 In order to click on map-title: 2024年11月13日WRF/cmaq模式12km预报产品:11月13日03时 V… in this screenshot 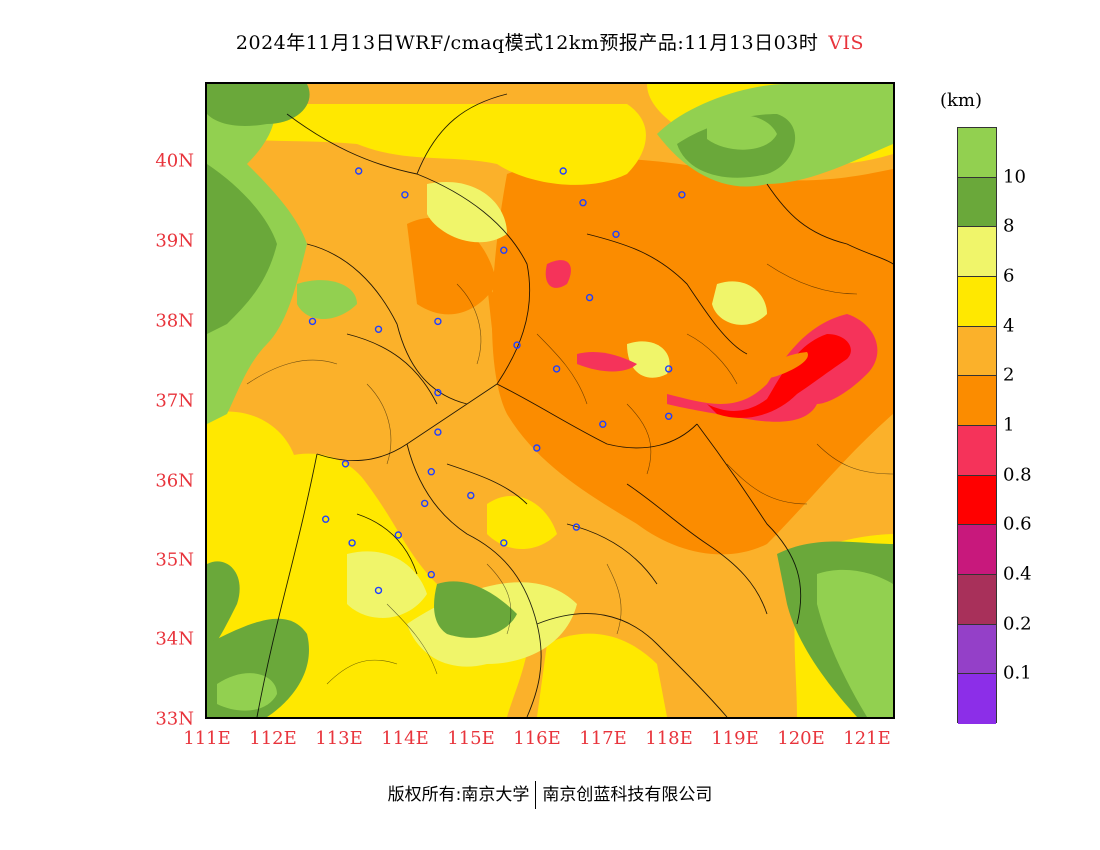, I will do `click(550, 41)`.